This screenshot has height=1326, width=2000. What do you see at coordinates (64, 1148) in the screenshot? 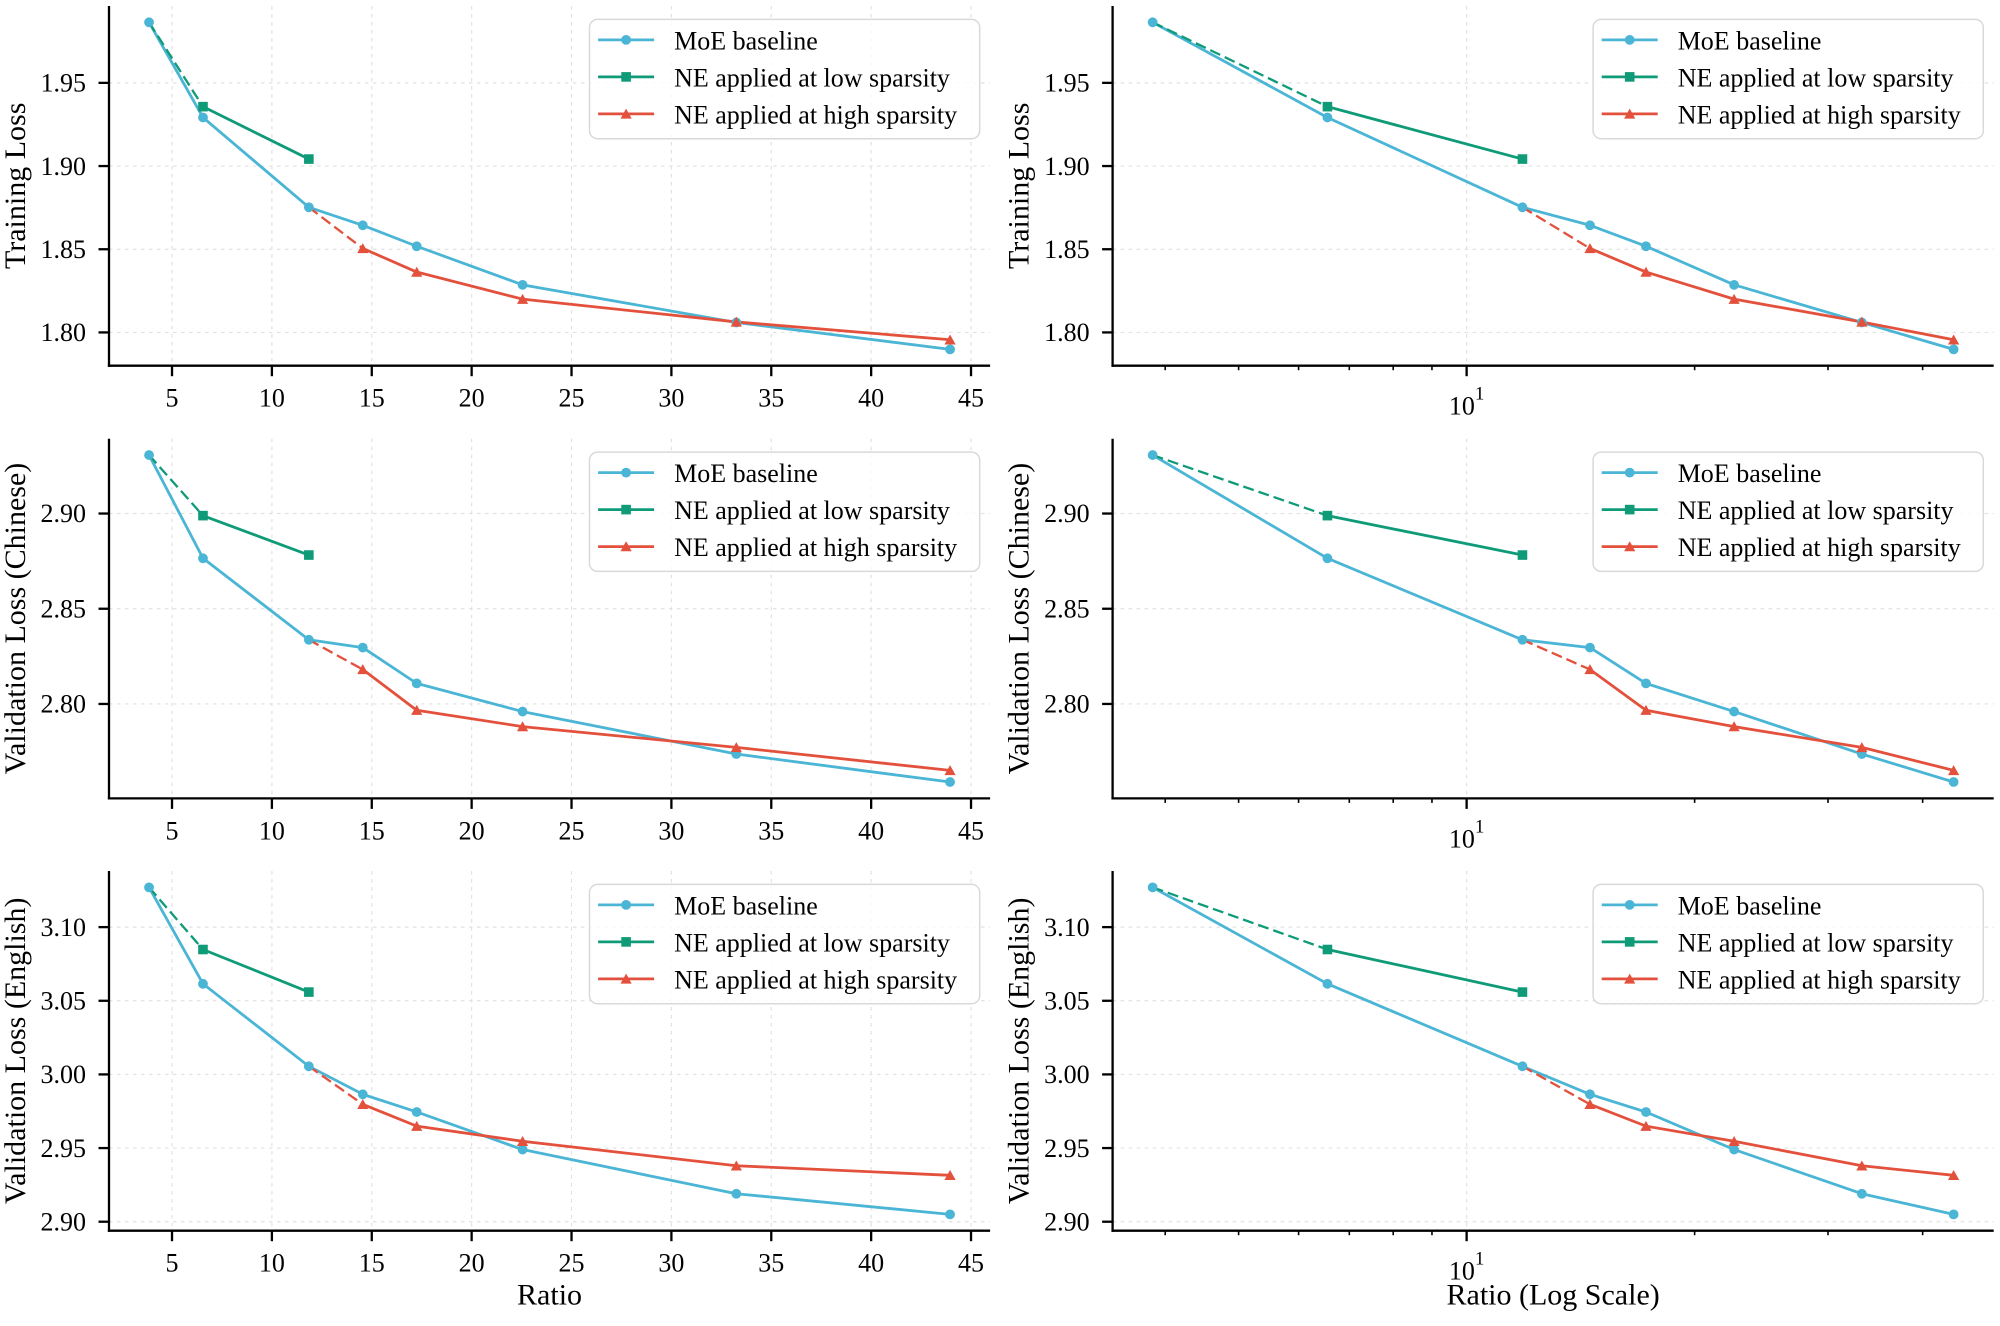
I see `y-tick-label: 2.95` at bounding box center [64, 1148].